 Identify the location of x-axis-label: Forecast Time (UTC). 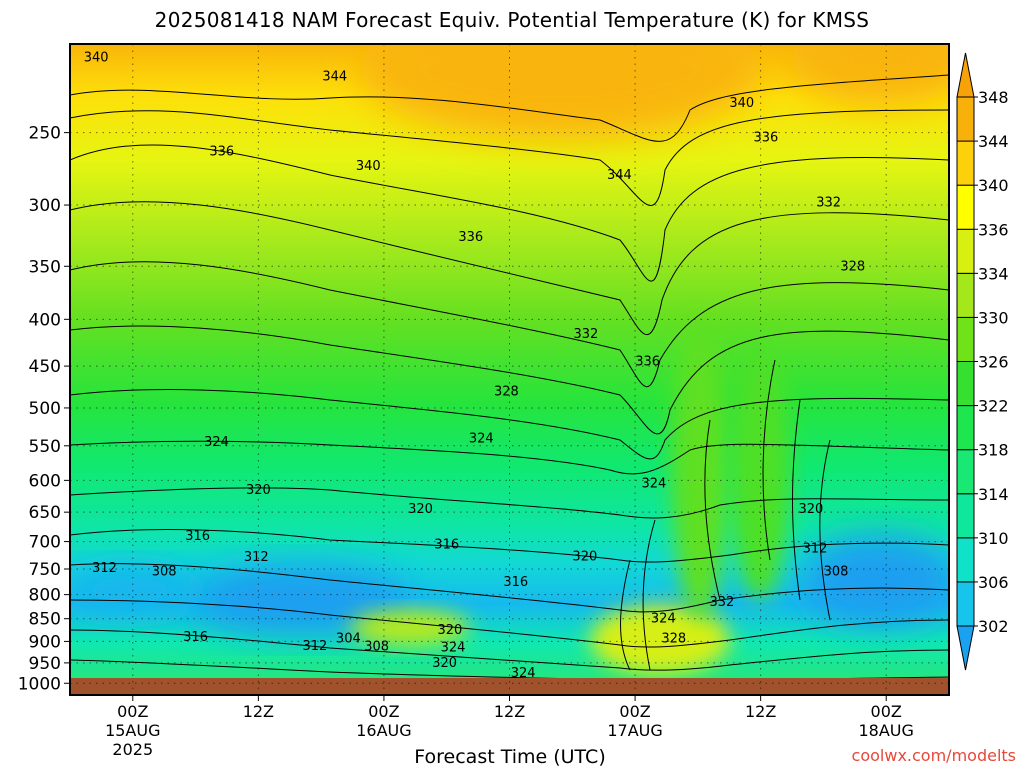
(510, 757).